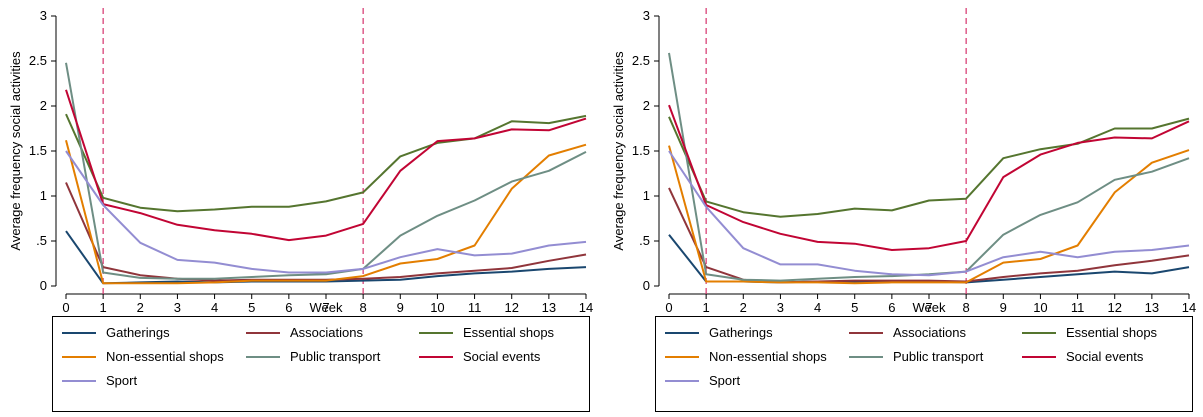 The width and height of the screenshot is (1203, 417). I want to click on series-line-non-essential-shops, so click(929, 215).